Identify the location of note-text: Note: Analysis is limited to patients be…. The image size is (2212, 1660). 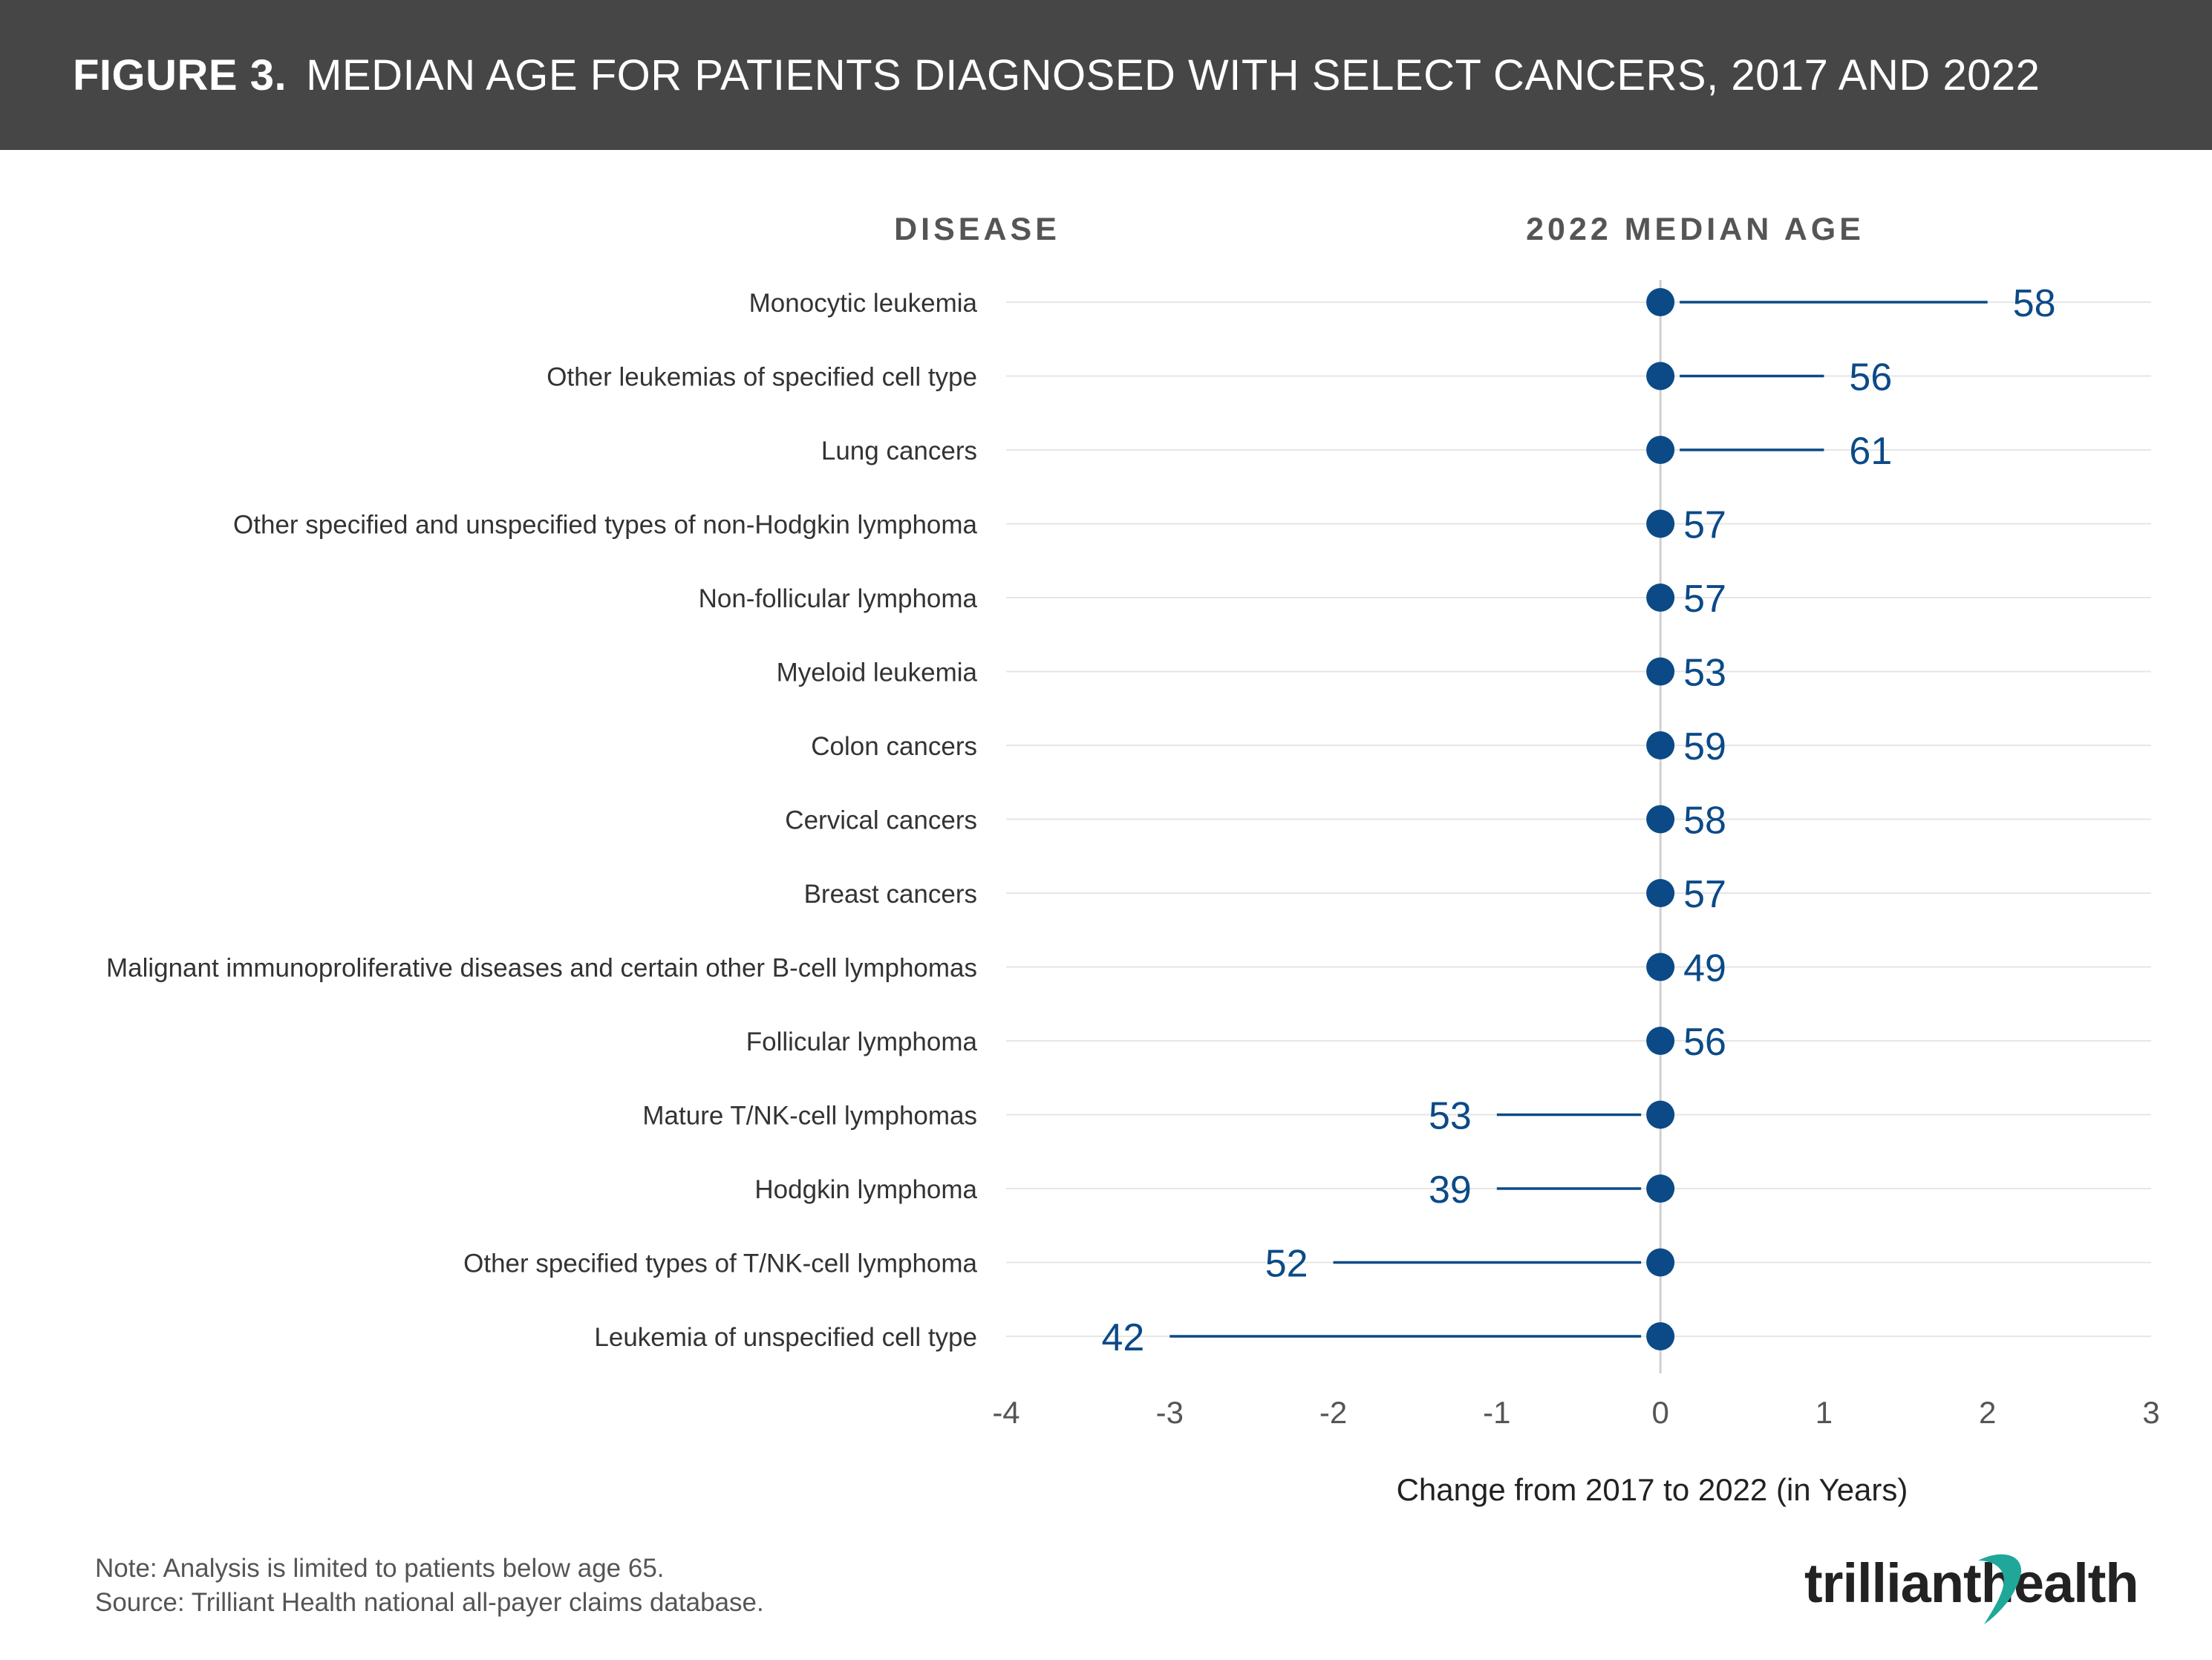
(380, 1568).